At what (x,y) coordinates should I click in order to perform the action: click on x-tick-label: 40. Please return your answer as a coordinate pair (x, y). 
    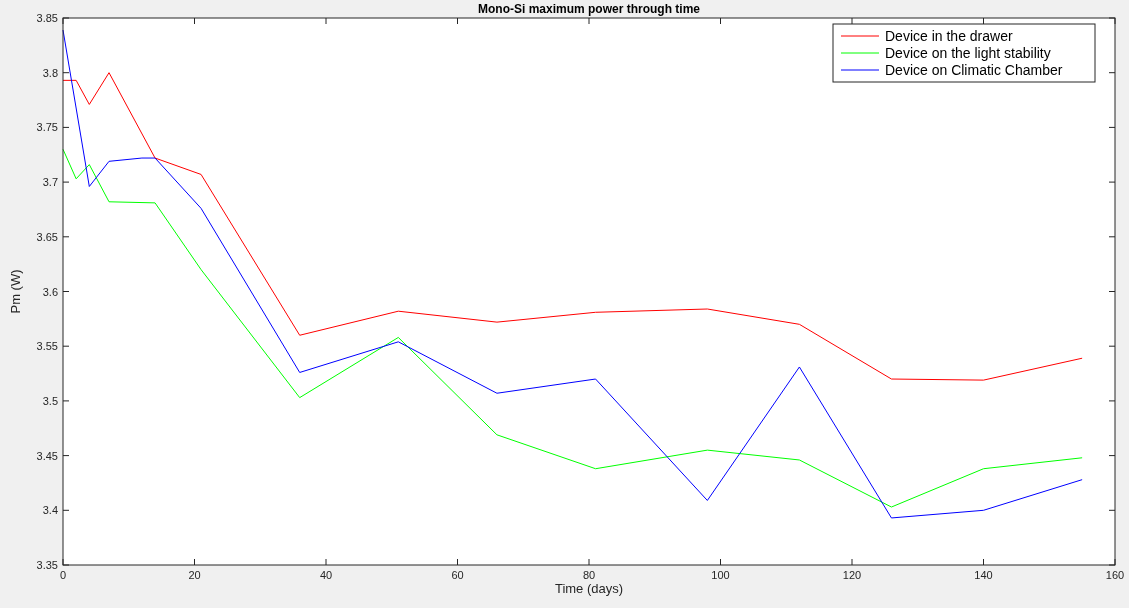
    Looking at the image, I should click on (326, 575).